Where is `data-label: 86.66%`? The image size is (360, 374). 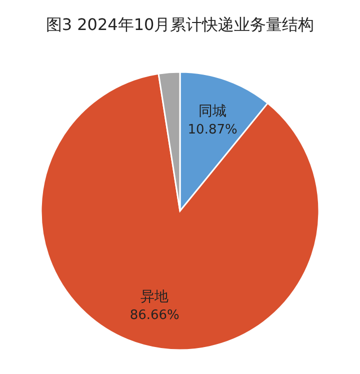 data-label: 86.66% is located at coordinates (155, 315).